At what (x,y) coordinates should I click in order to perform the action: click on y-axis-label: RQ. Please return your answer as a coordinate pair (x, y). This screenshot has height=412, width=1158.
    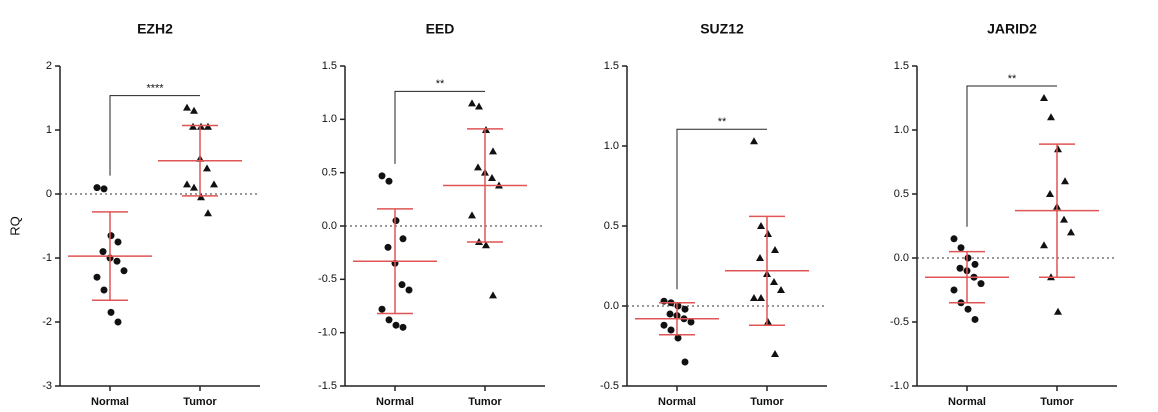
    Looking at the image, I should click on (14, 226).